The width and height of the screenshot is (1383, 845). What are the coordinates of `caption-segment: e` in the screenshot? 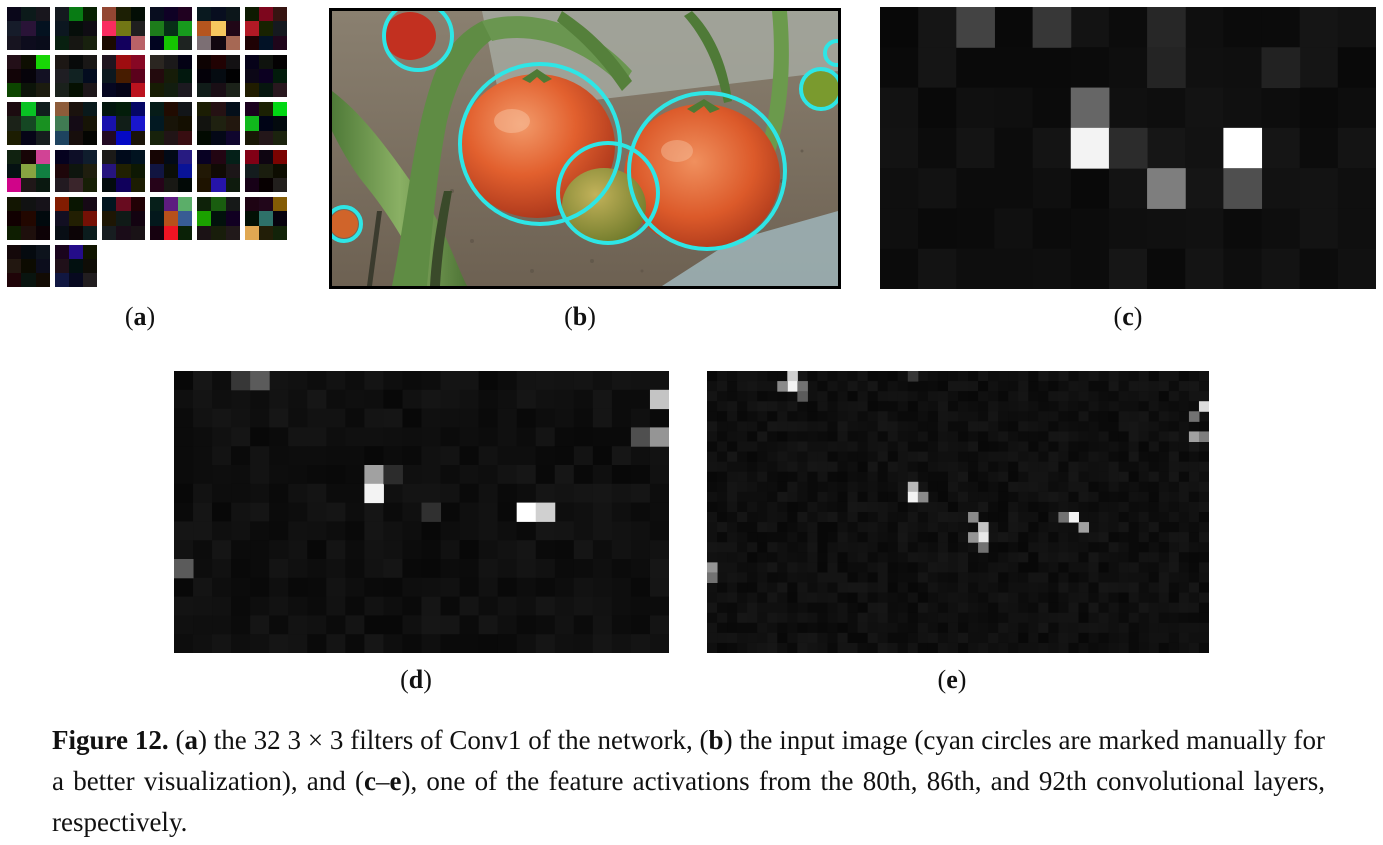 It's located at (395, 781).